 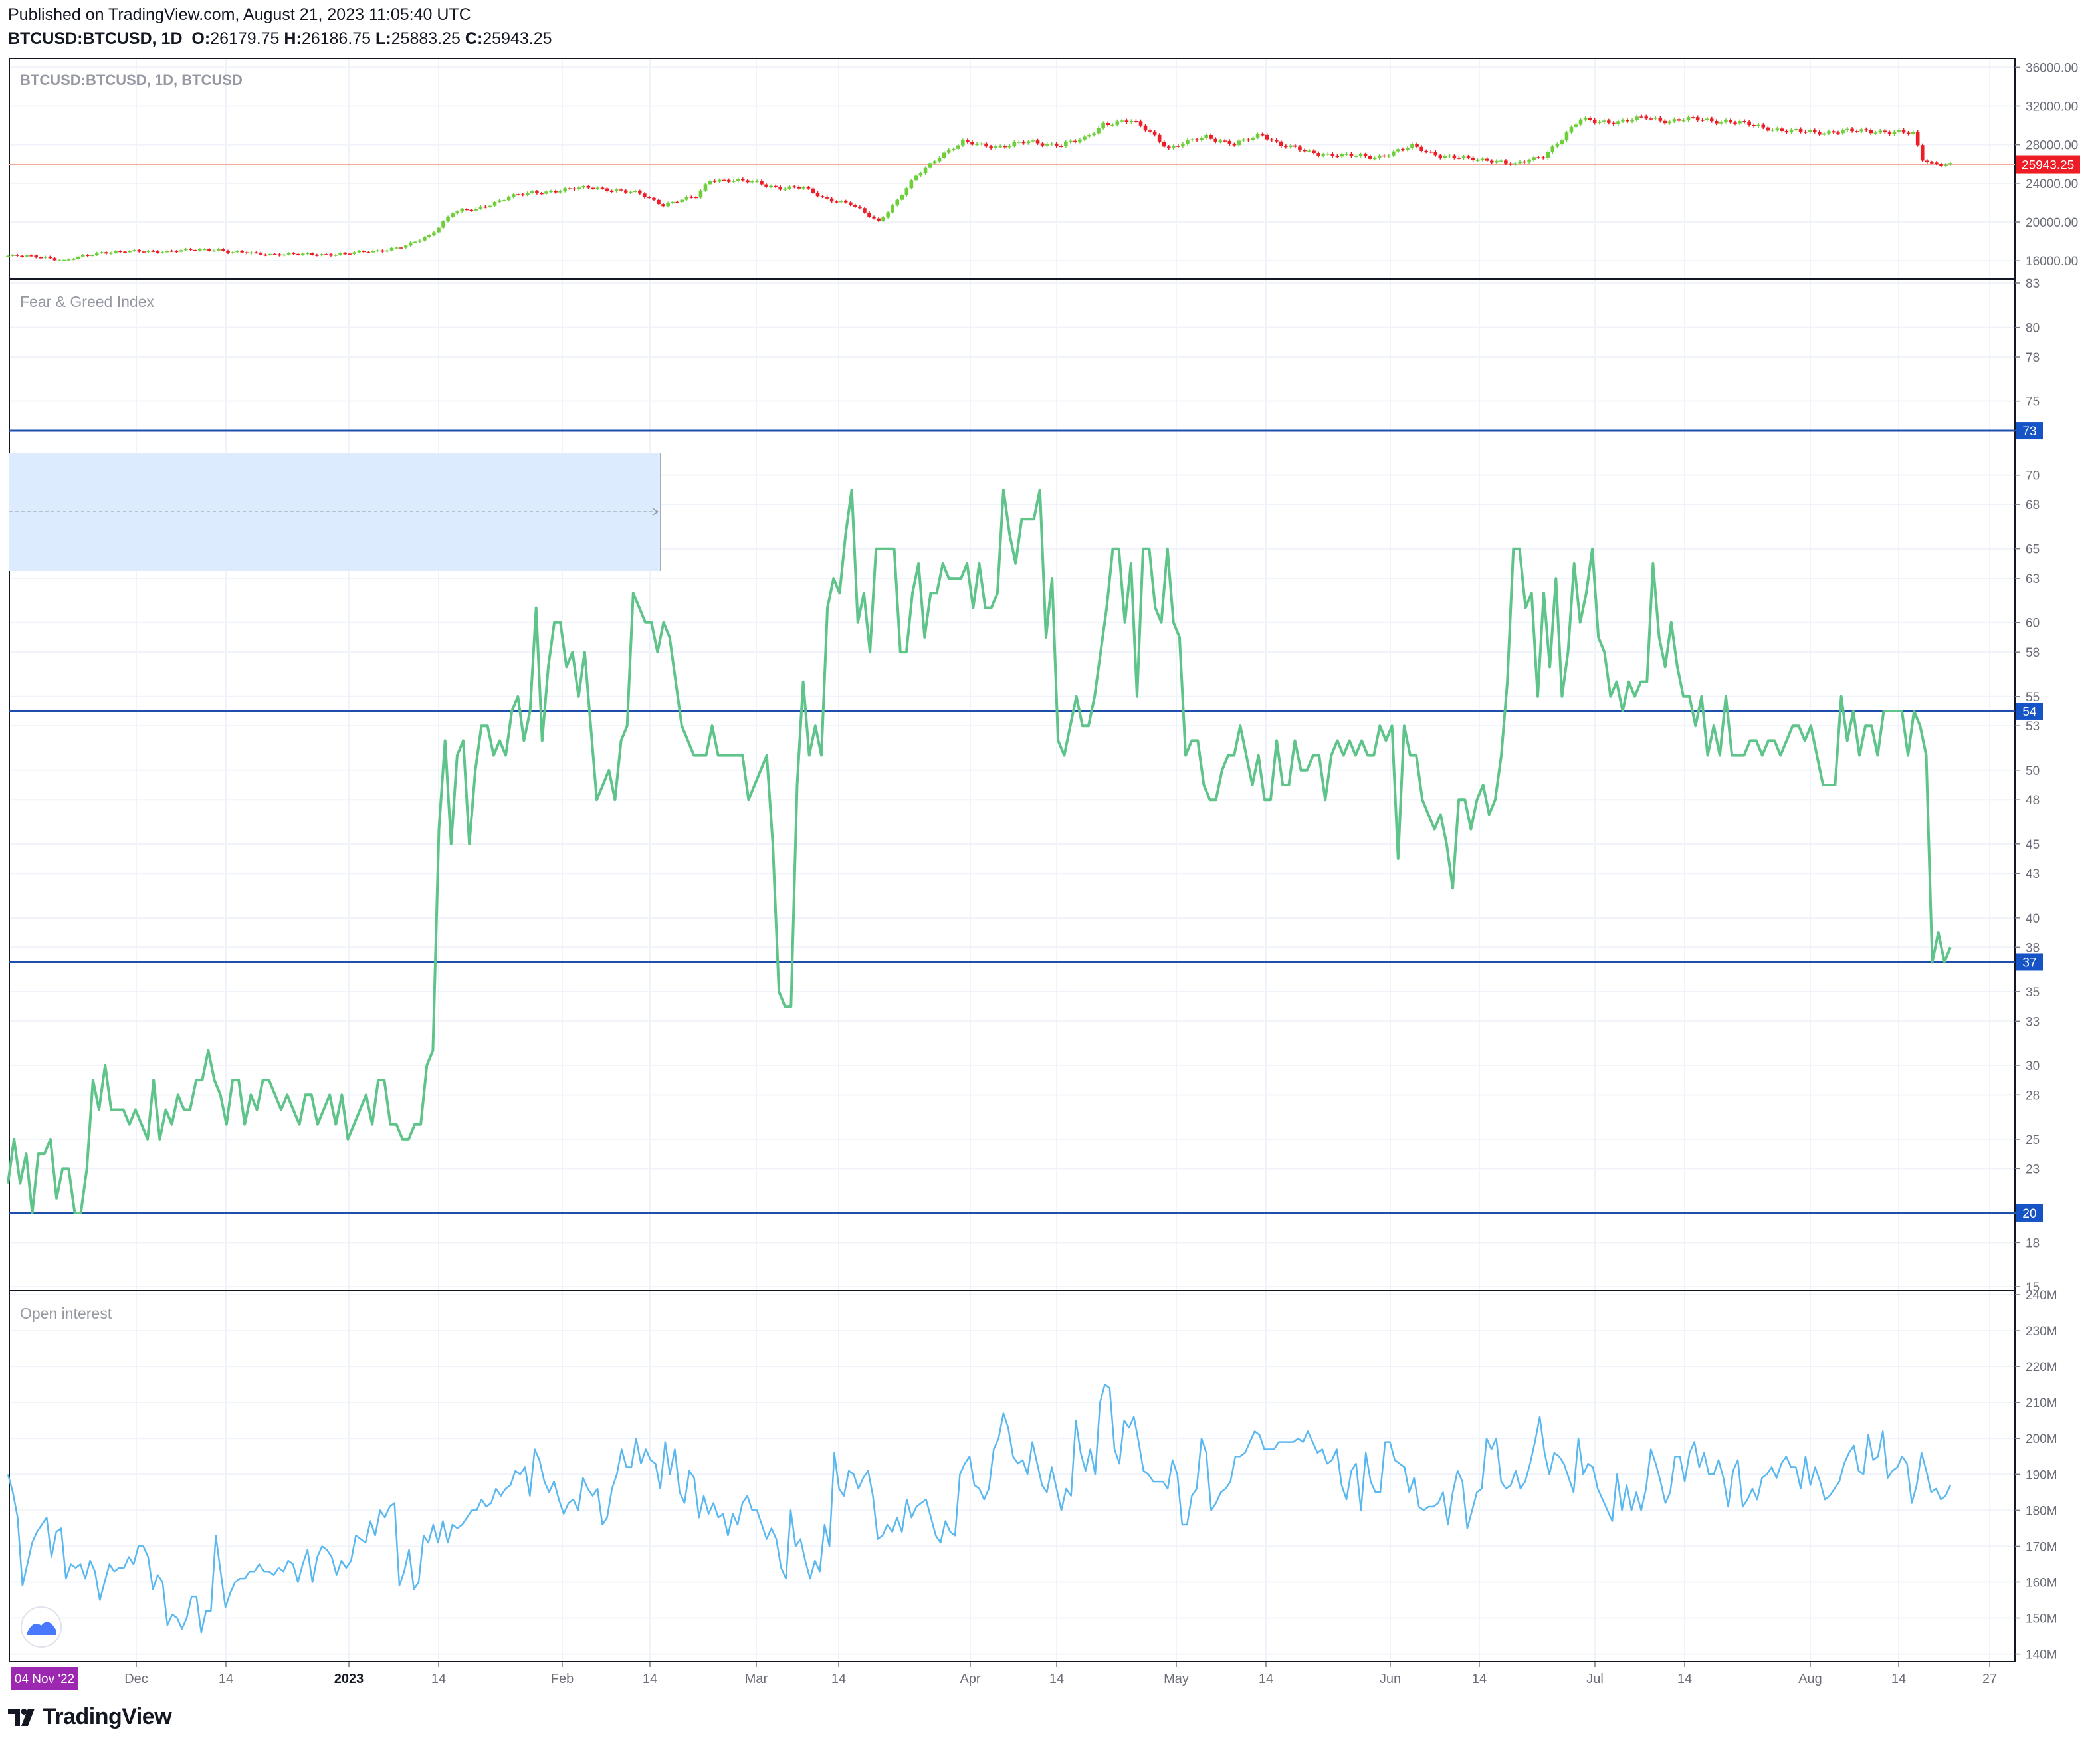 I want to click on symbol-label: BTCUSD:BTCUSD, 1D, so click(x=95, y=38).